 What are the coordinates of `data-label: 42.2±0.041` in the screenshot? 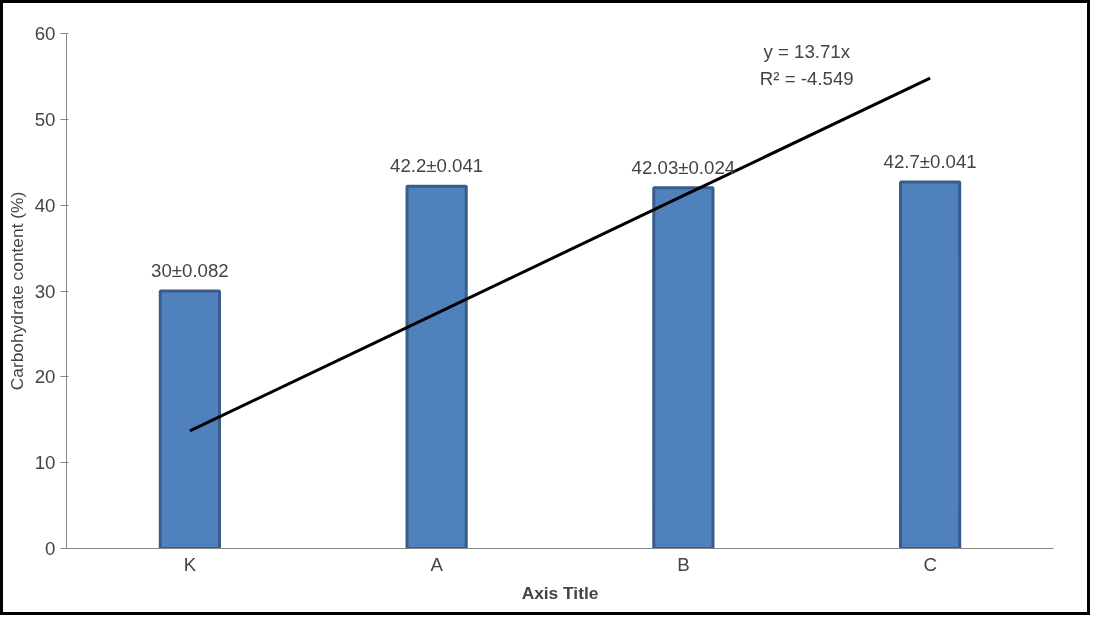 It's located at (437, 166).